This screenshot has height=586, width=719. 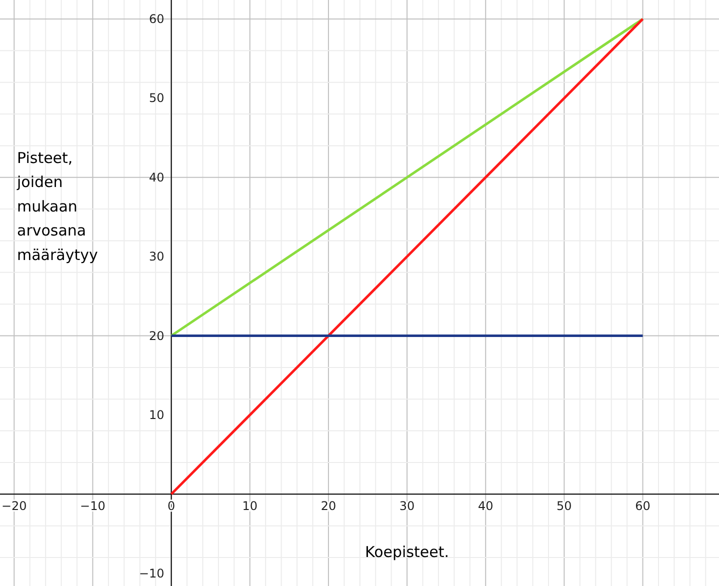 What do you see at coordinates (156, 98) in the screenshot?
I see `y-tick-label: 50` at bounding box center [156, 98].